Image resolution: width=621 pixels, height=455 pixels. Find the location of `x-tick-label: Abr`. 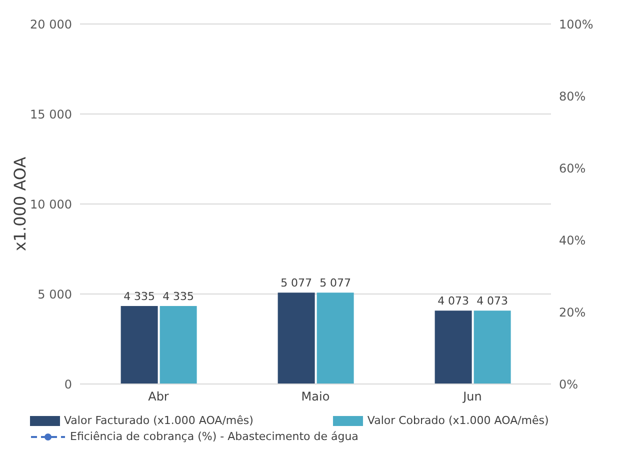

x-tick-label: Abr is located at coordinates (158, 397).